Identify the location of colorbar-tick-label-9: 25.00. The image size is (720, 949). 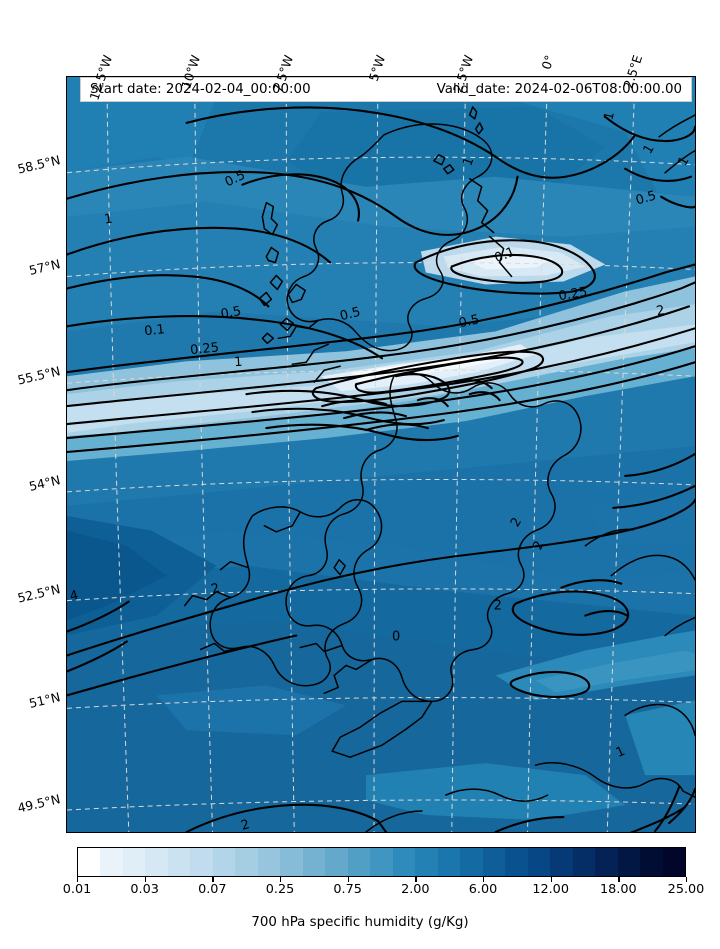
(686, 889).